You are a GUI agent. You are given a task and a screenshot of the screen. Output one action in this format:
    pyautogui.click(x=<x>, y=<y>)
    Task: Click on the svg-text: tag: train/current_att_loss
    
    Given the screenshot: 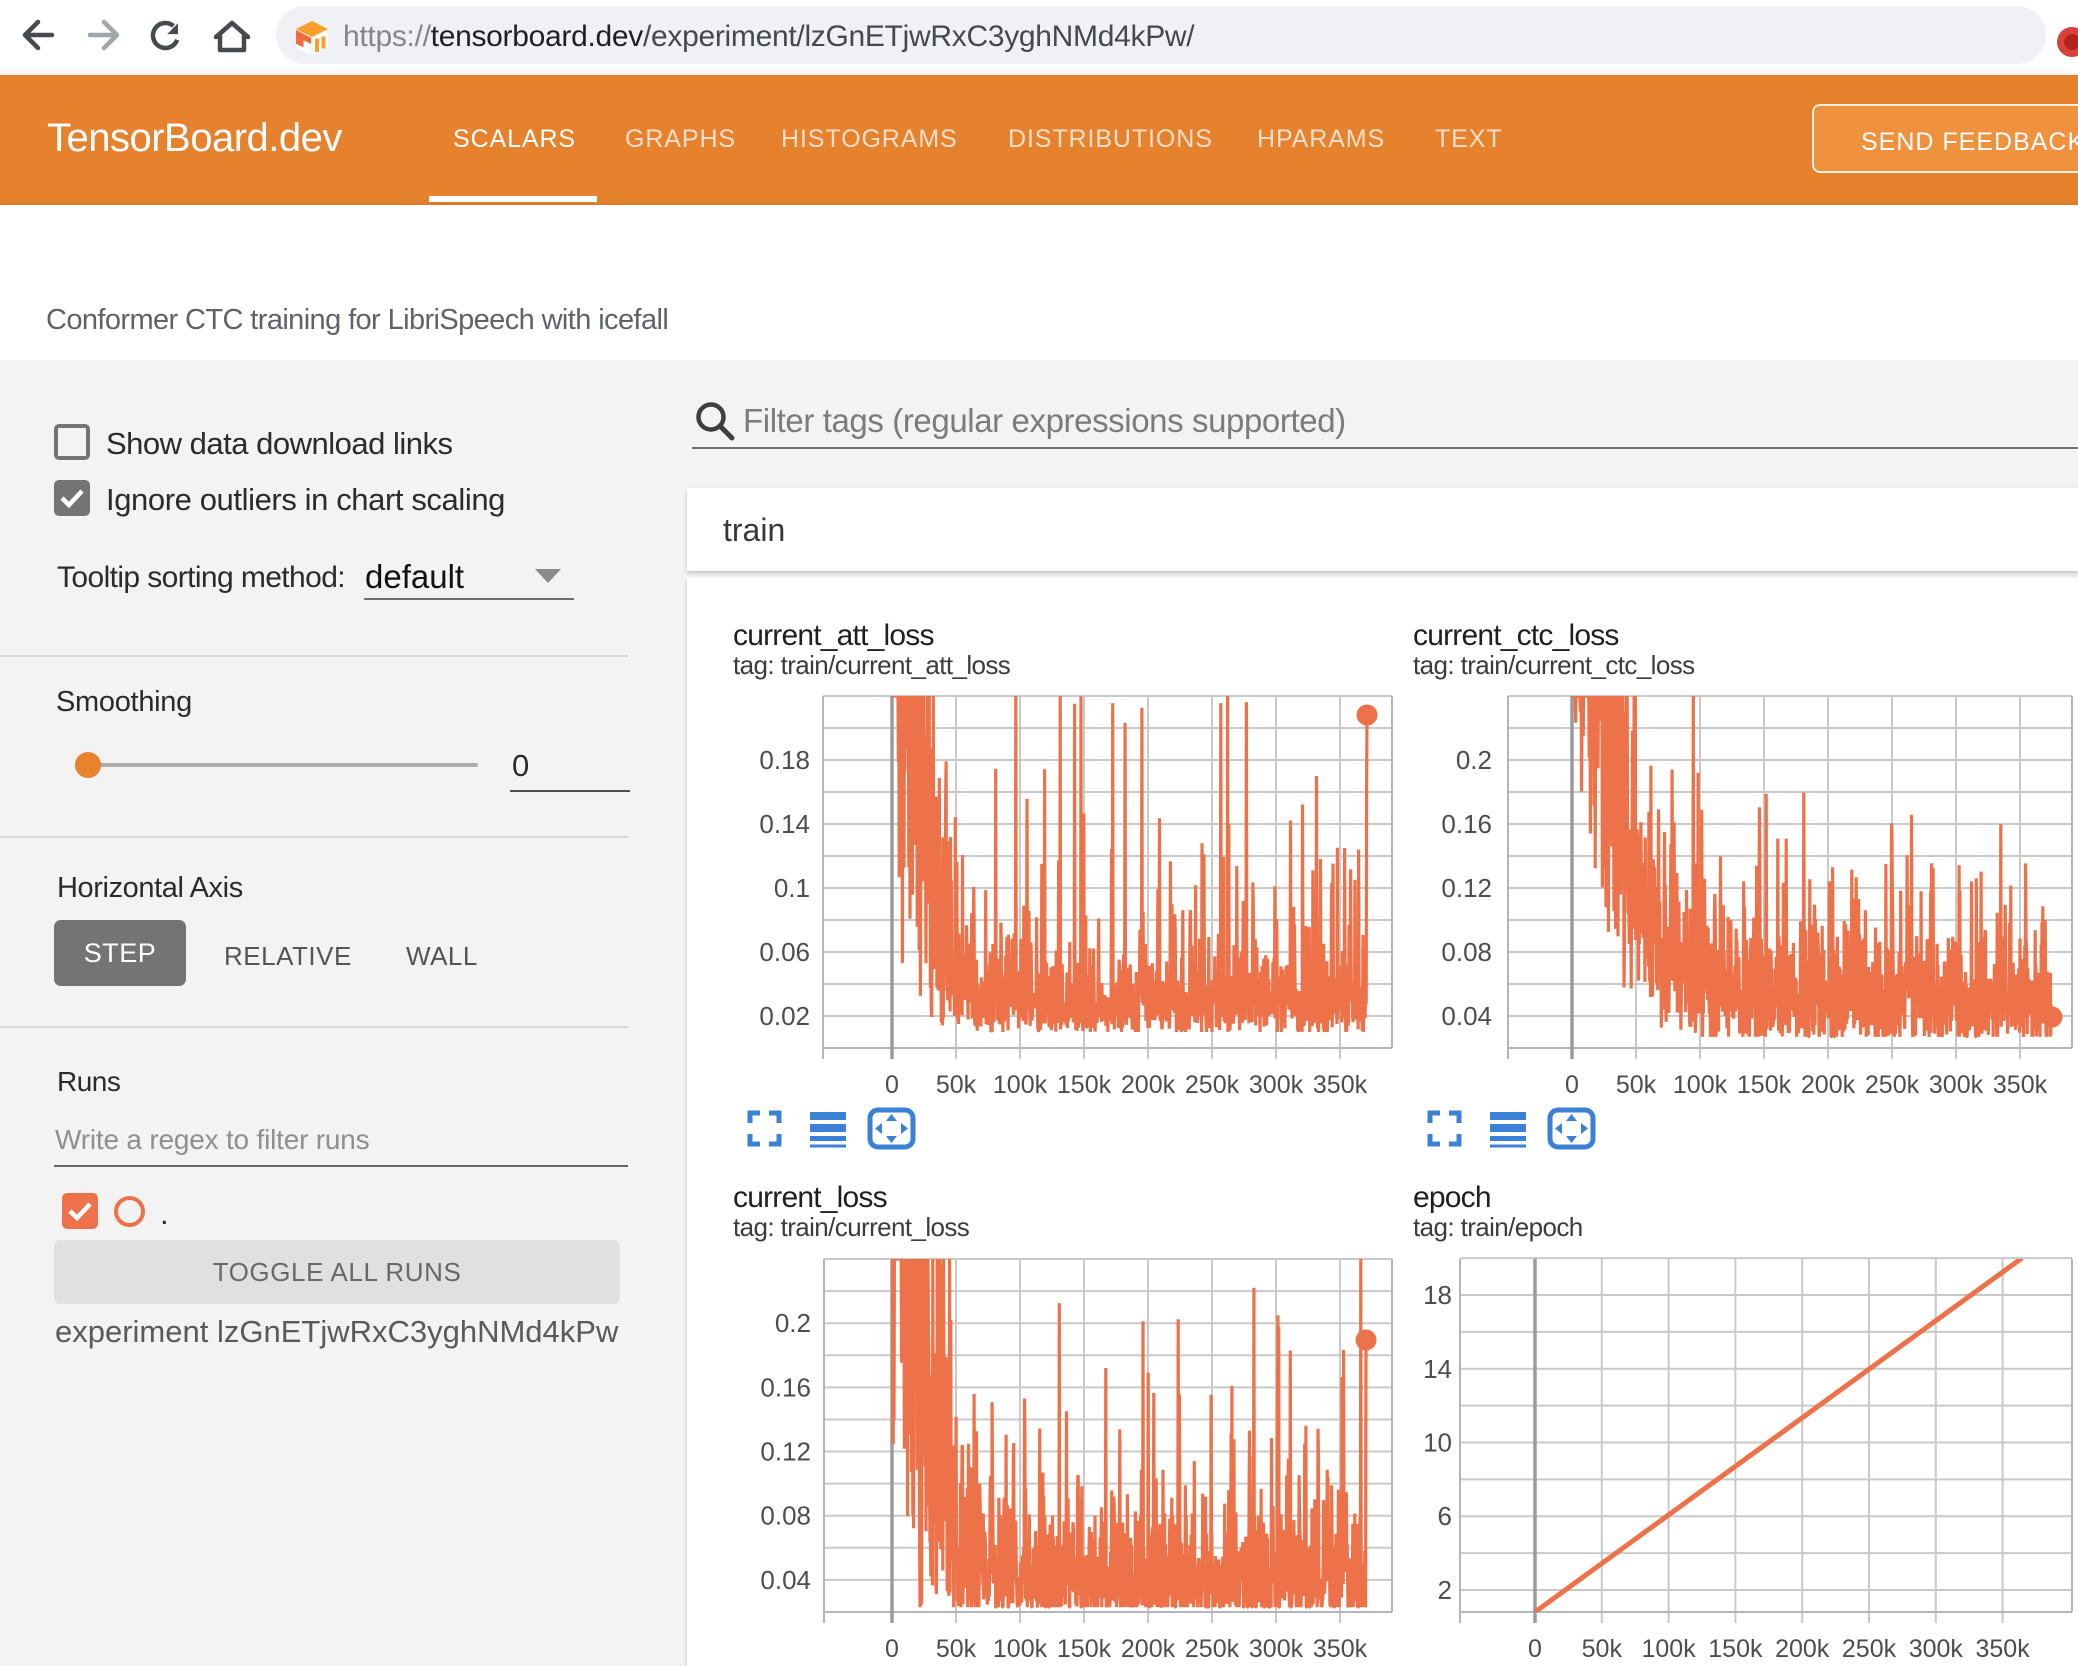 What is the action you would take?
    pyautogui.click(x=872, y=665)
    